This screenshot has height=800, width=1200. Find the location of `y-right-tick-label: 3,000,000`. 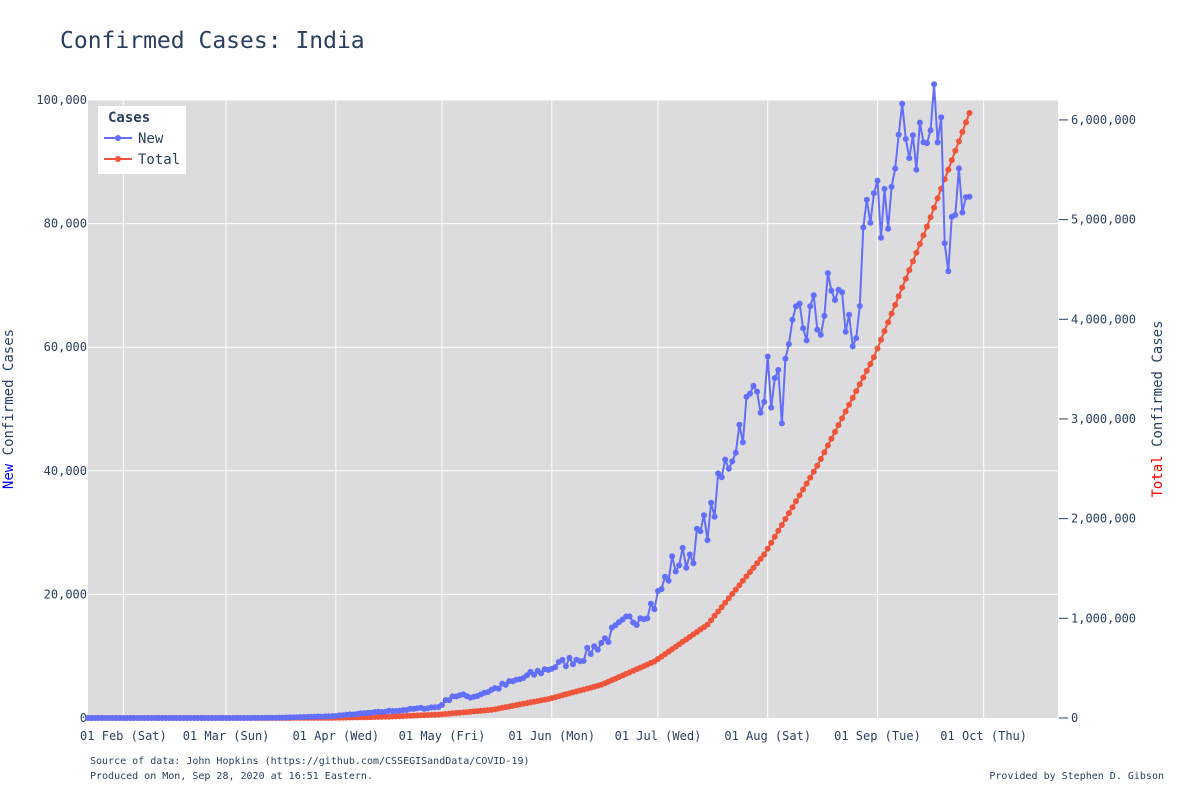

y-right-tick-label: 3,000,000 is located at coordinates (1103, 419).